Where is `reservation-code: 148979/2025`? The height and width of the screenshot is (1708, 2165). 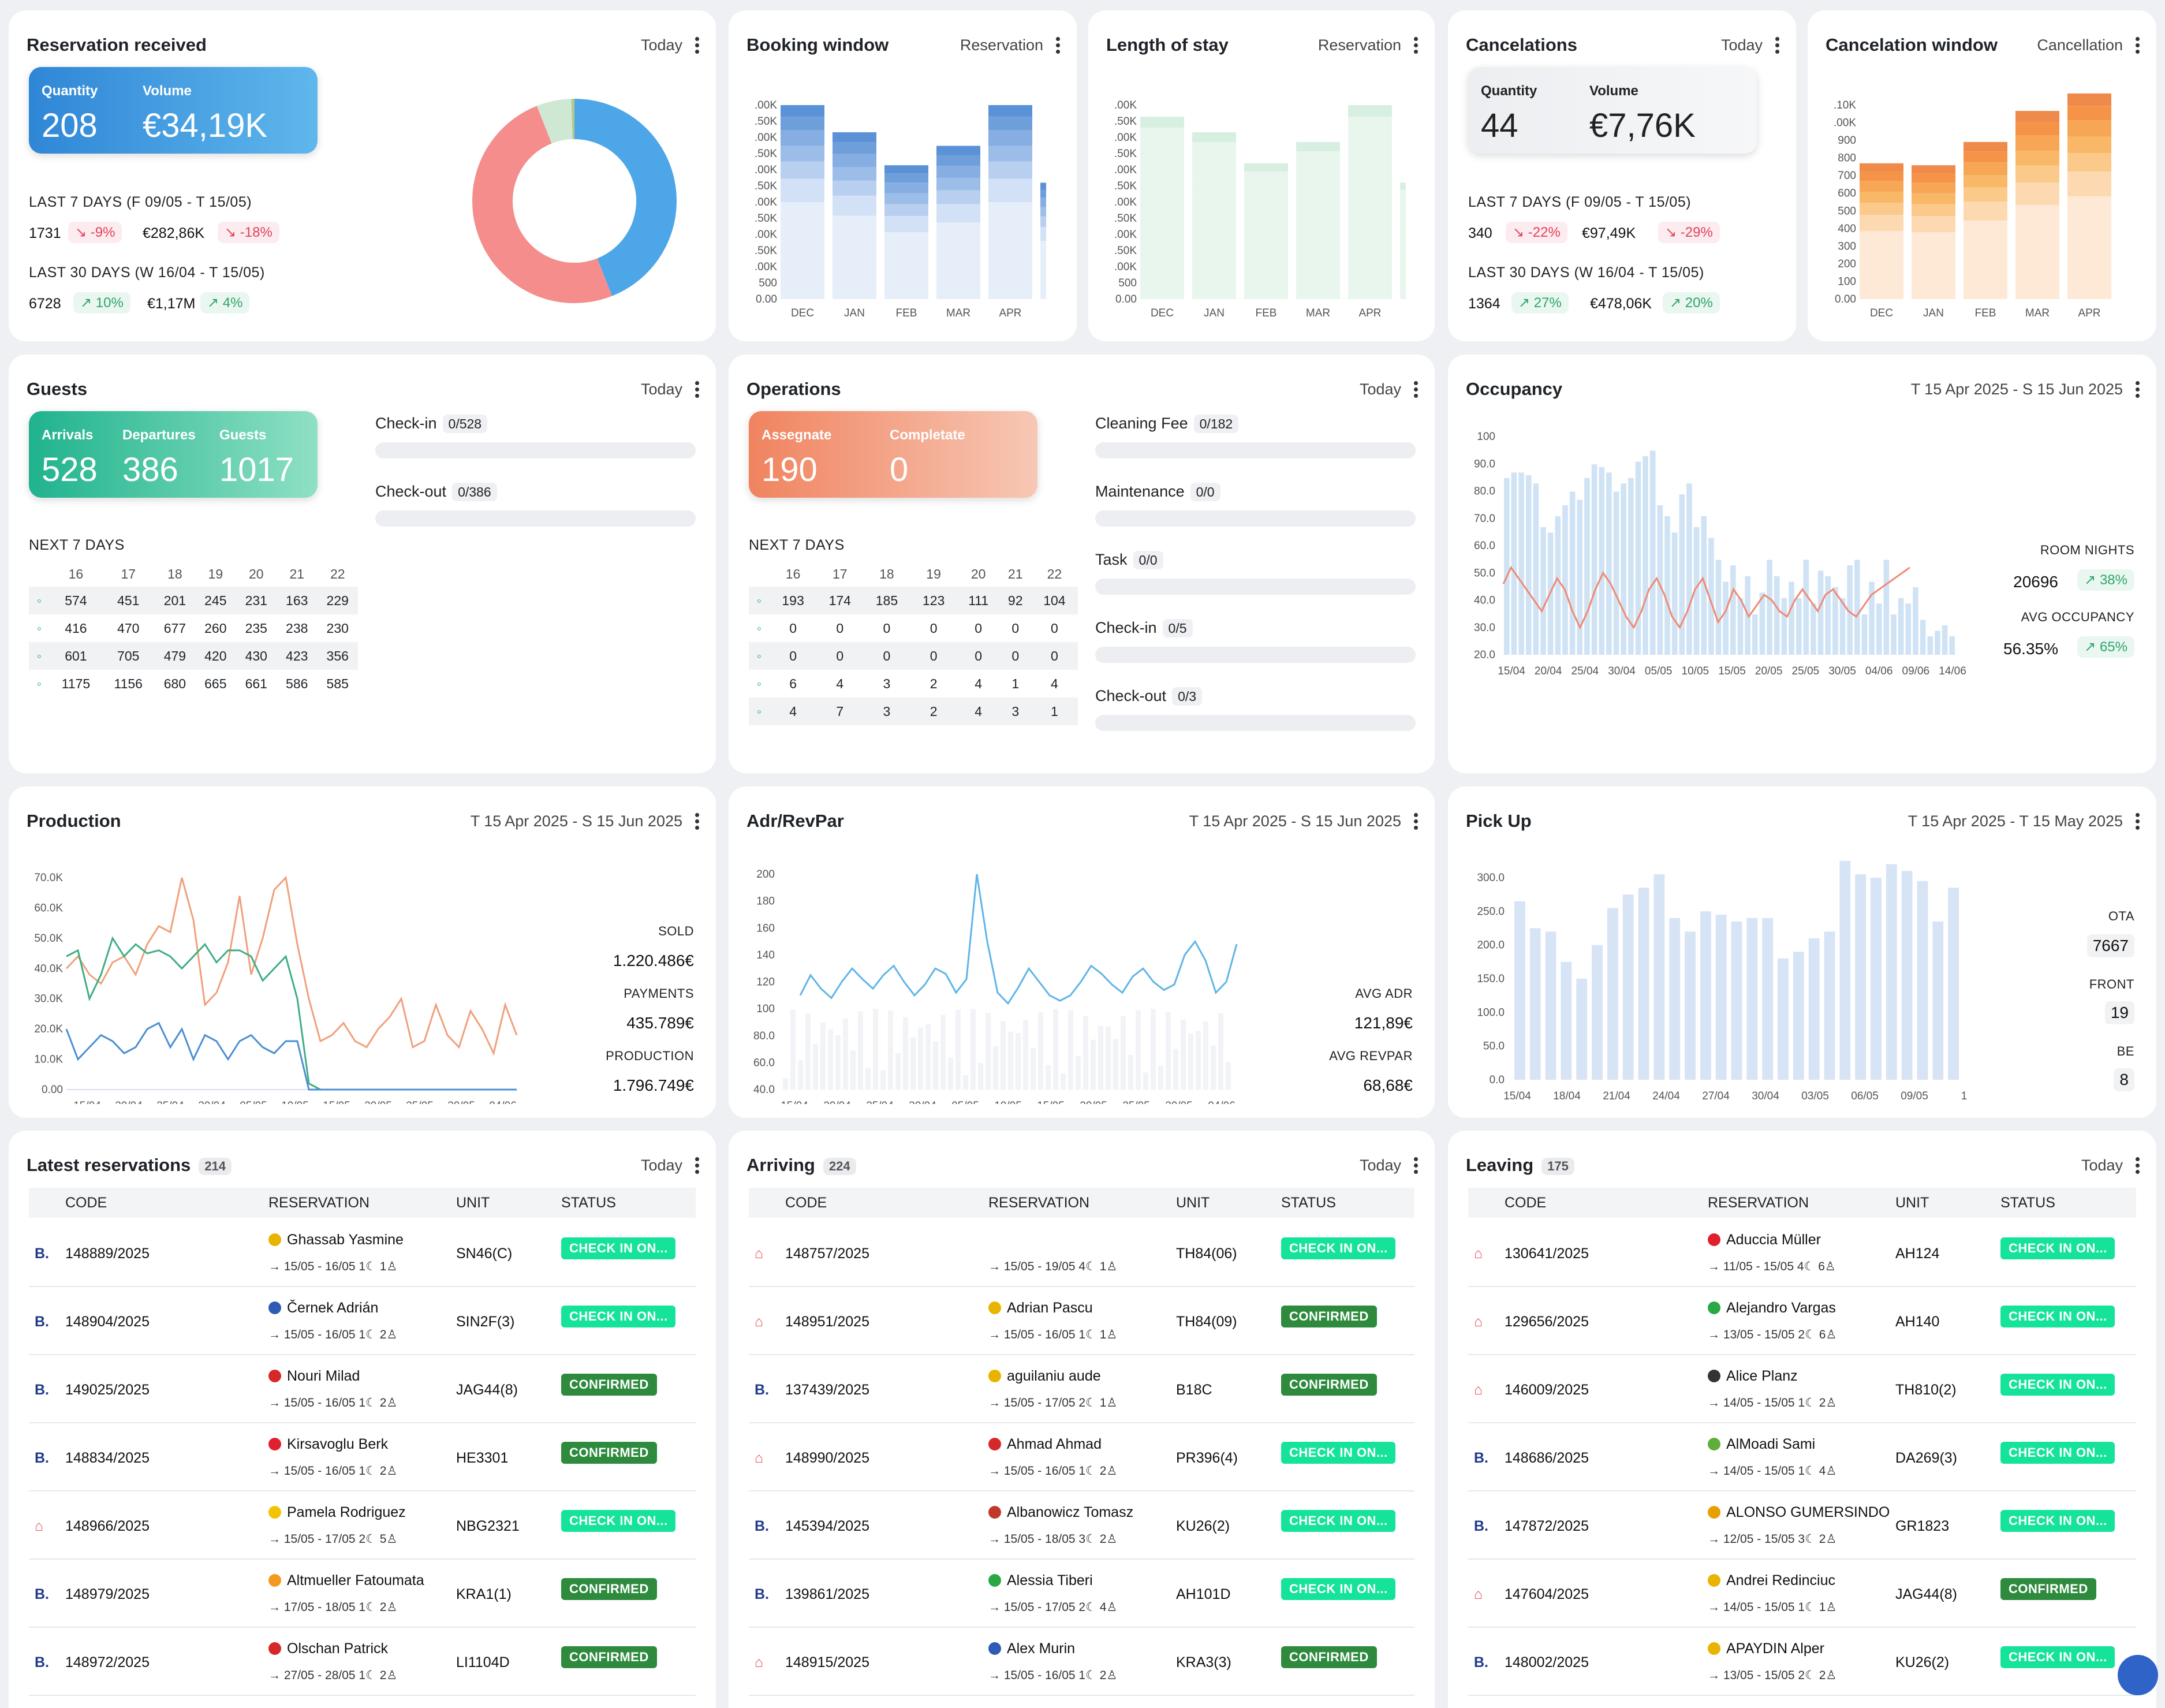 reservation-code: 148979/2025 is located at coordinates (107, 1594).